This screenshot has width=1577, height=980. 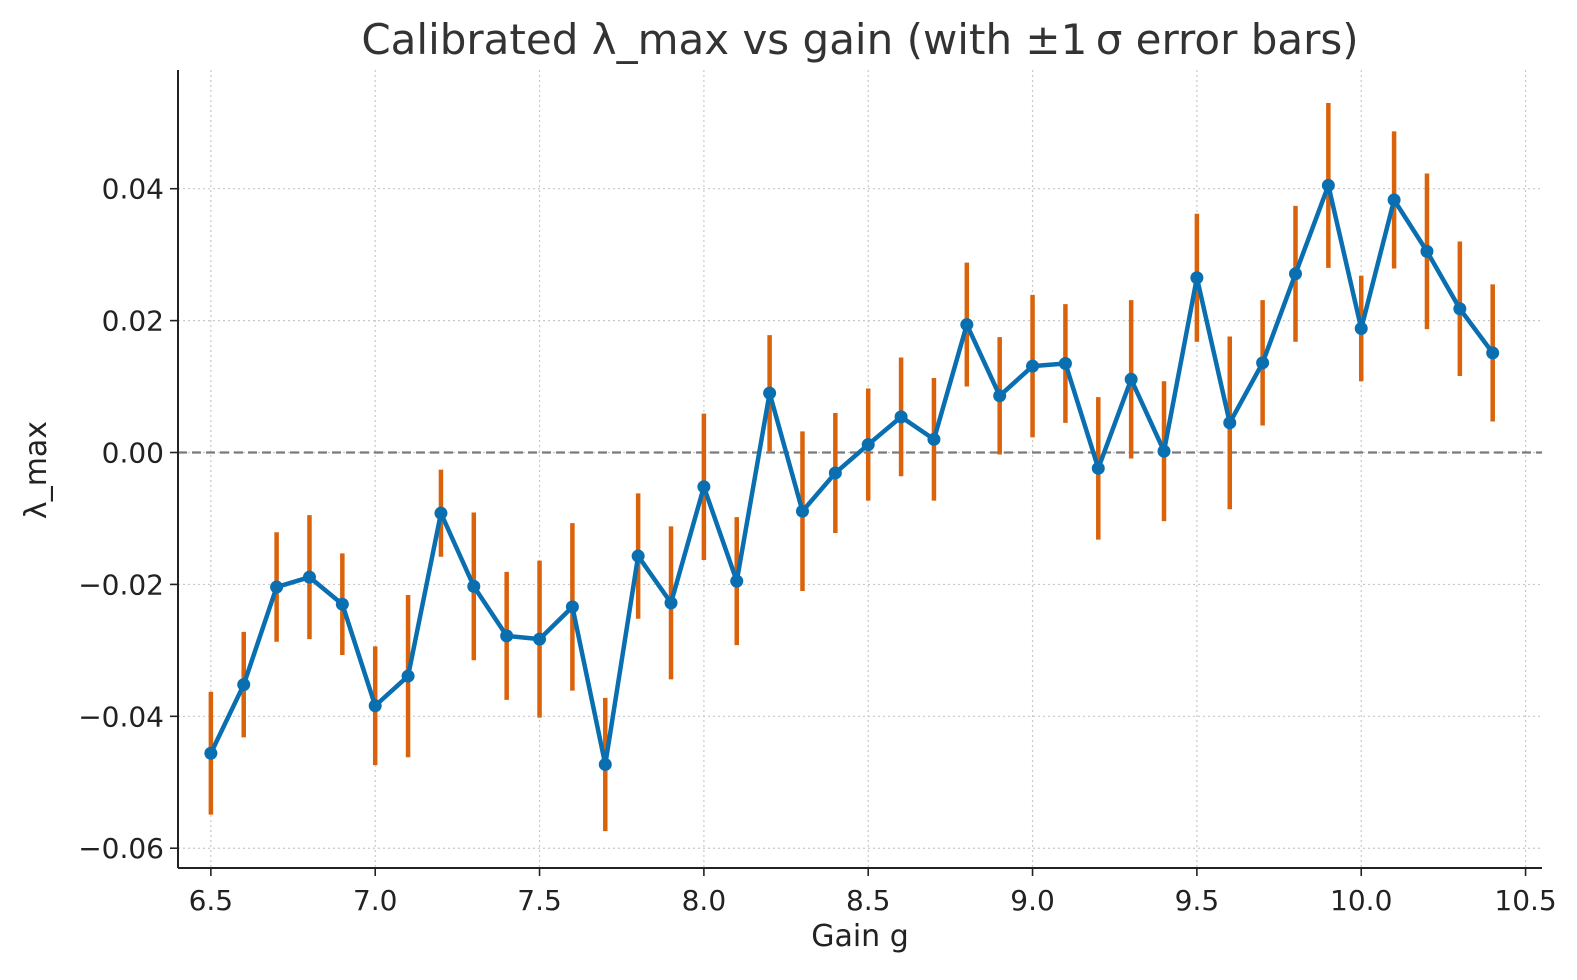 What do you see at coordinates (133, 189) in the screenshot?
I see `y-tick-label: 0.04` at bounding box center [133, 189].